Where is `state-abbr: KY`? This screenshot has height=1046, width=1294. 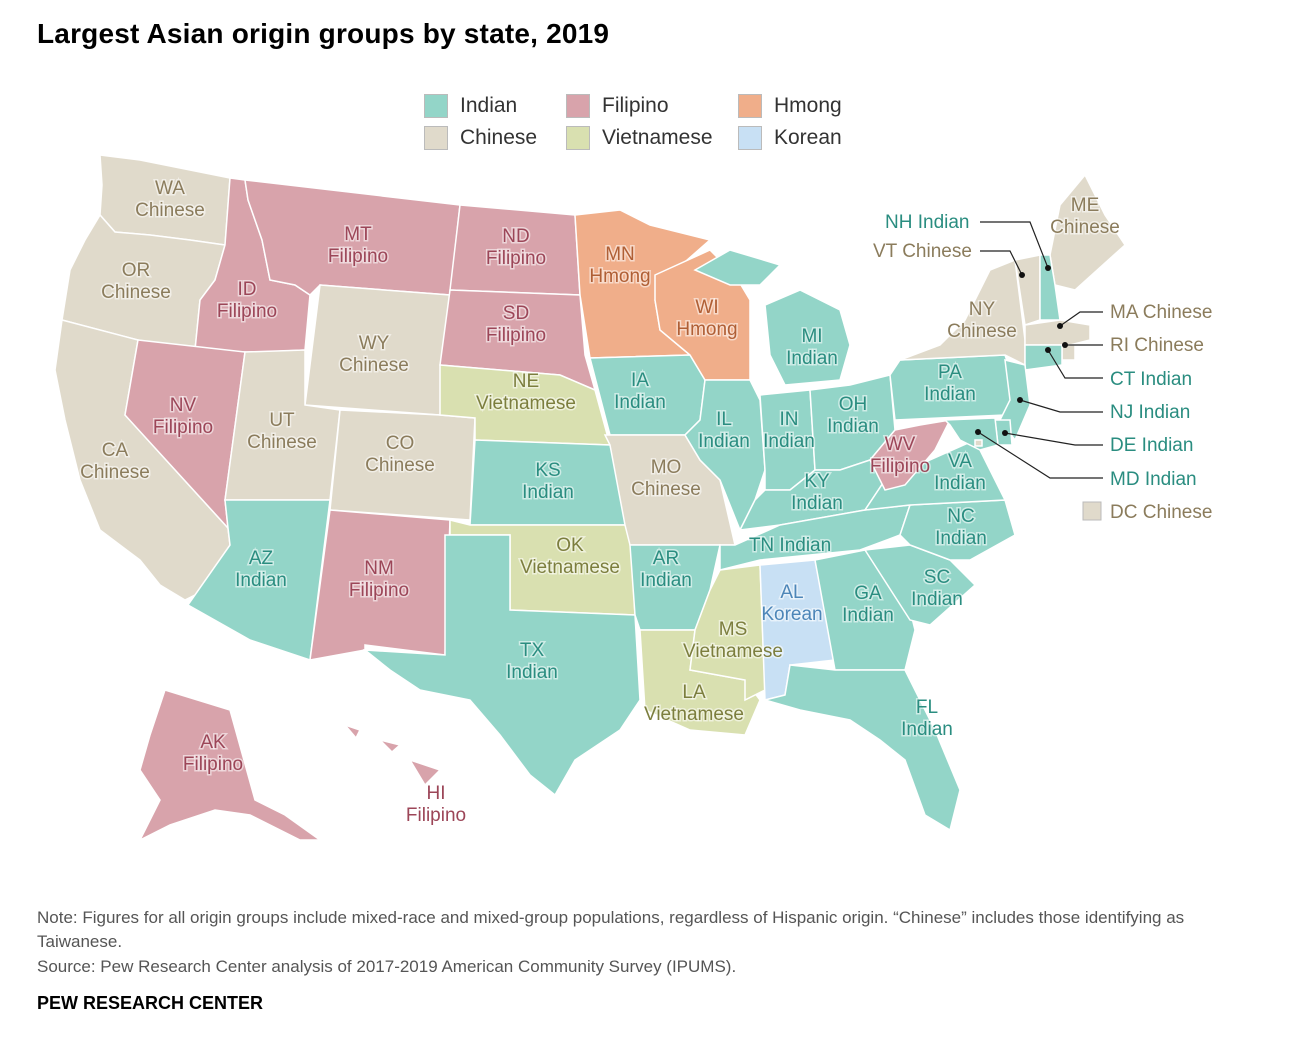 state-abbr: KY is located at coordinates (817, 481).